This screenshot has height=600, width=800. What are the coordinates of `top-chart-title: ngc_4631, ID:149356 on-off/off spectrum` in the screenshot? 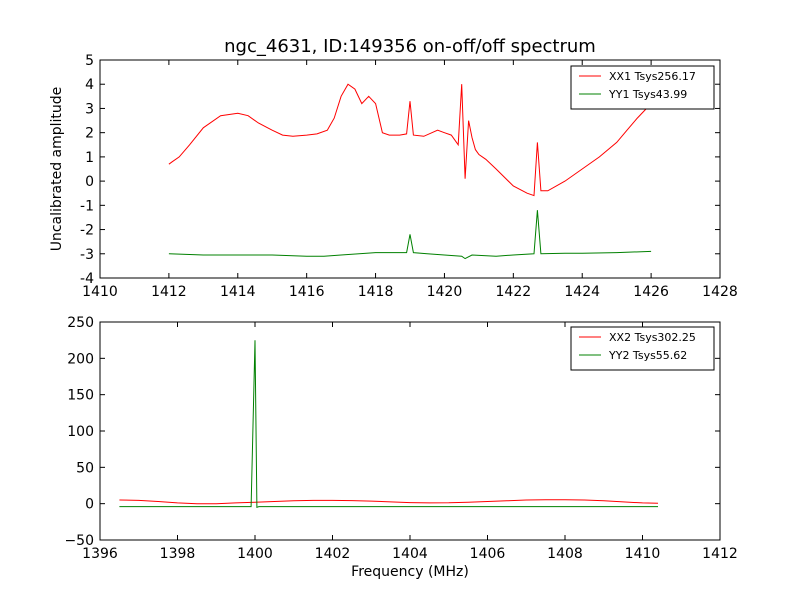 It's located at (410, 46).